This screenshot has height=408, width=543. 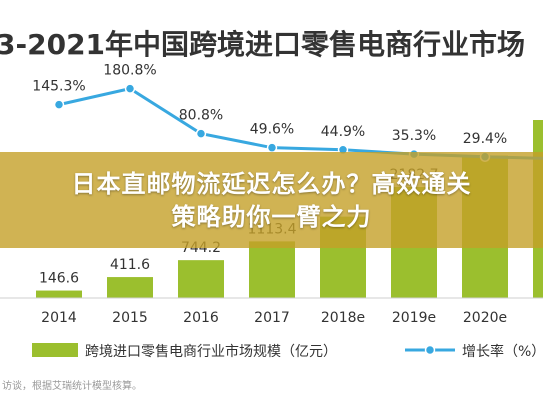 I want to click on bar-2014, so click(x=59, y=294).